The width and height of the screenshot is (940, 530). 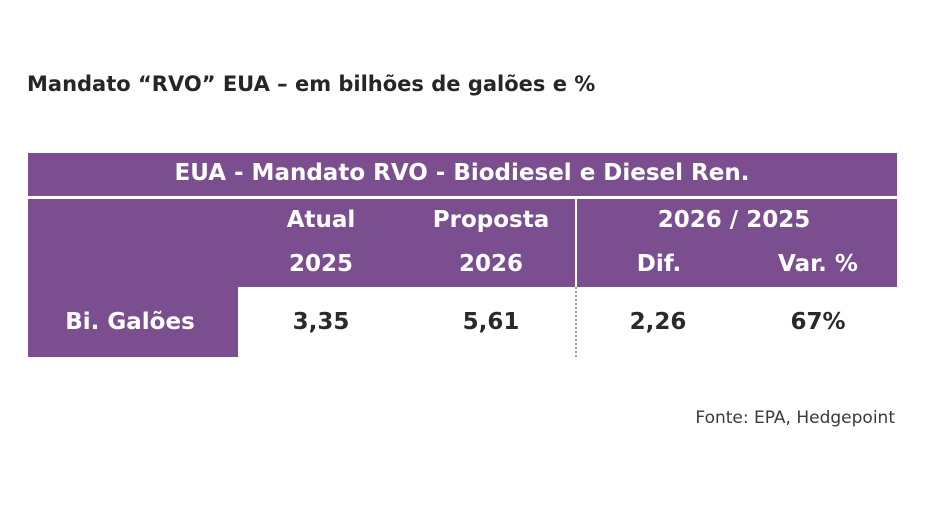 I want to click on header-comparison: 2026 / 2025, so click(x=734, y=220).